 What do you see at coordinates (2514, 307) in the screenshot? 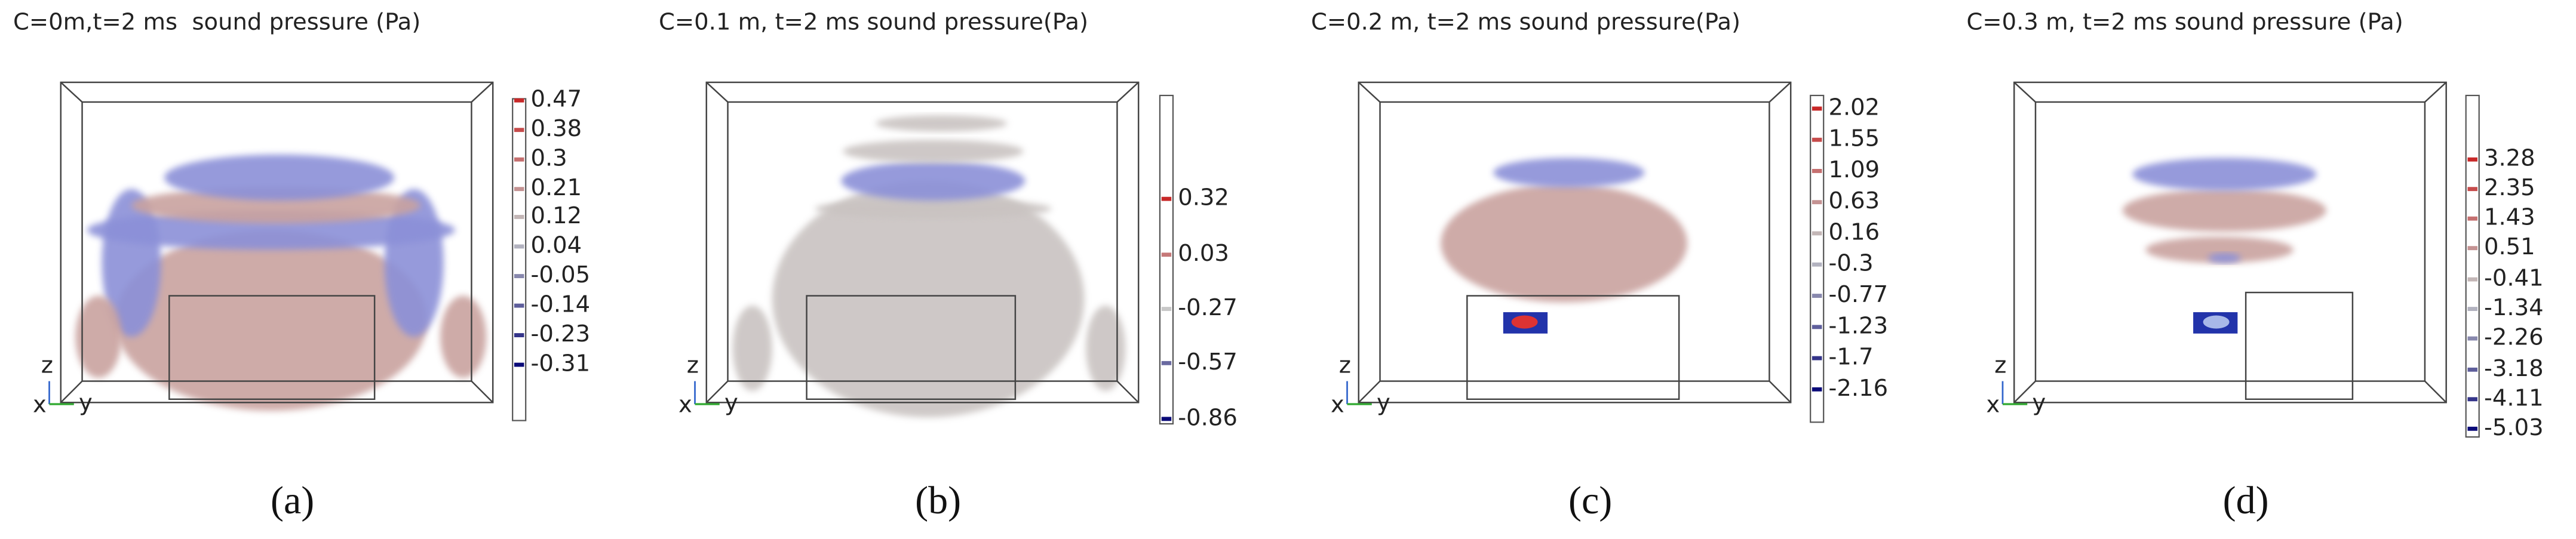
I see `colorbar-label: -1.34` at bounding box center [2514, 307].